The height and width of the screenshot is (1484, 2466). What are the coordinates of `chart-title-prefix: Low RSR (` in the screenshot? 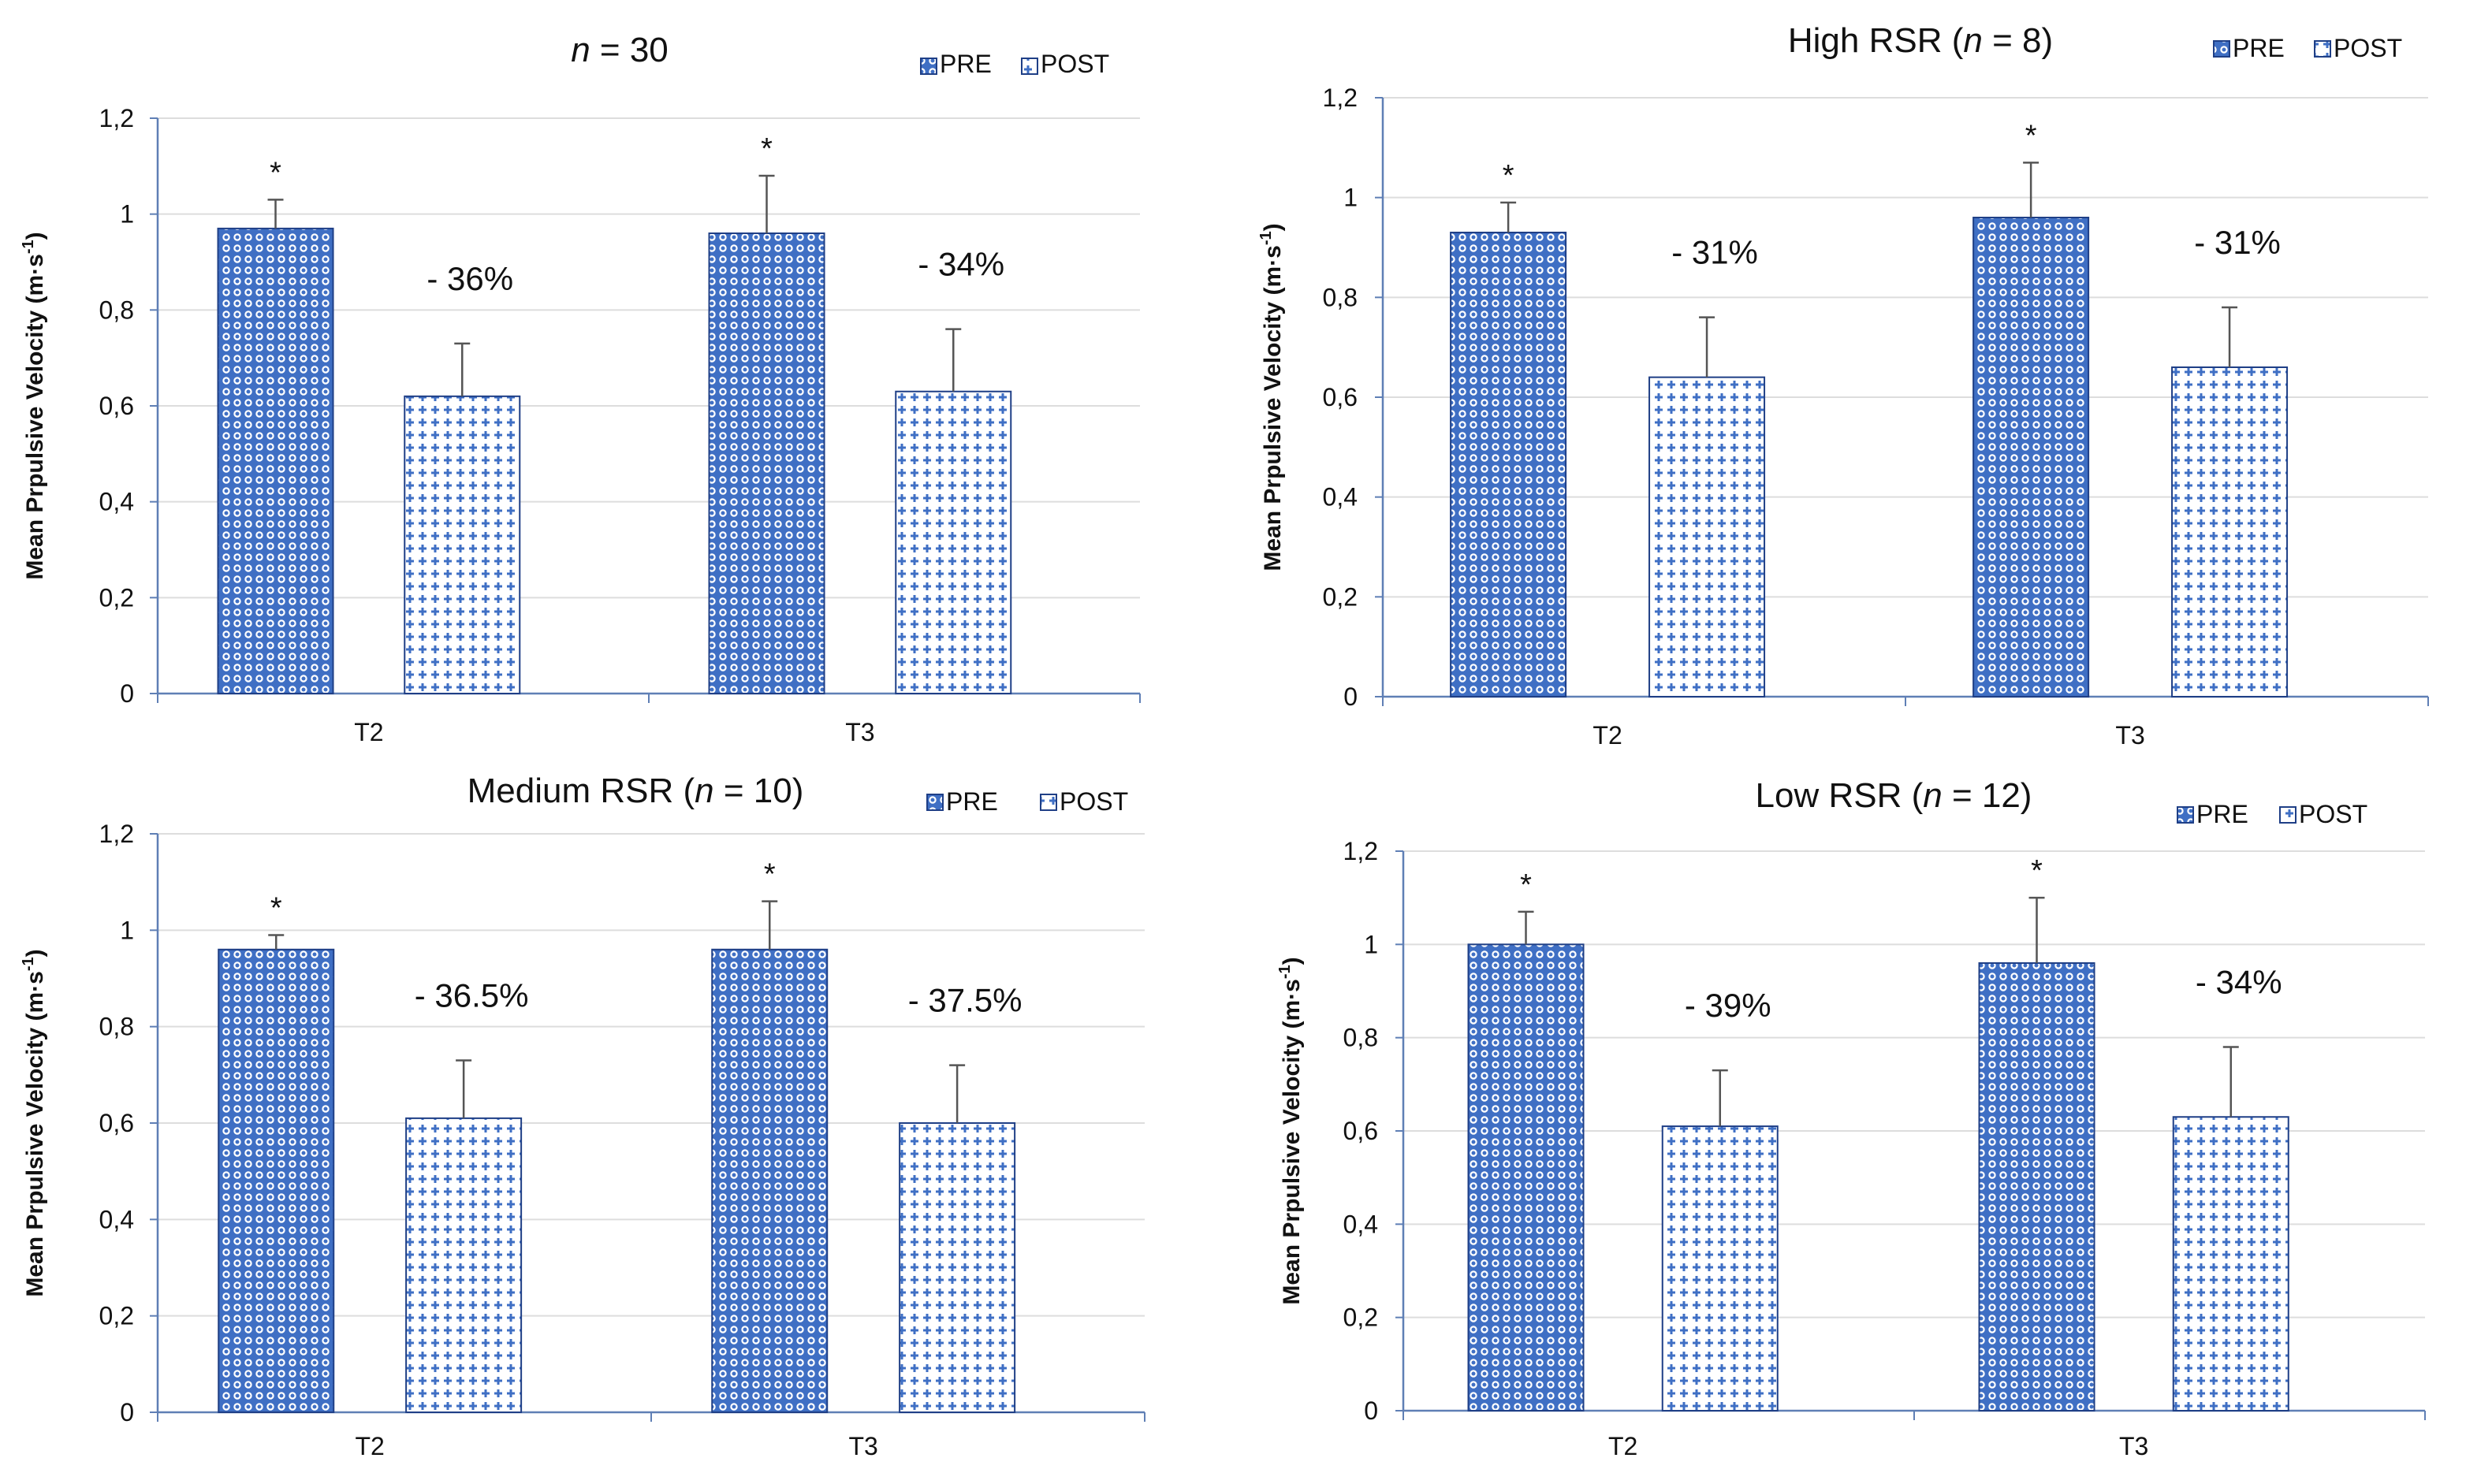 It's located at (1840, 795).